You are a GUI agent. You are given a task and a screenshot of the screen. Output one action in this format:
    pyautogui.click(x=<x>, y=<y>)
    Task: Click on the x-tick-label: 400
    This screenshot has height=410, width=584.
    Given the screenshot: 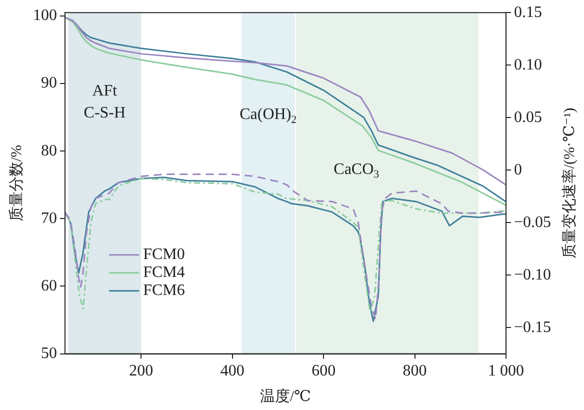 What is the action you would take?
    pyautogui.click(x=232, y=371)
    